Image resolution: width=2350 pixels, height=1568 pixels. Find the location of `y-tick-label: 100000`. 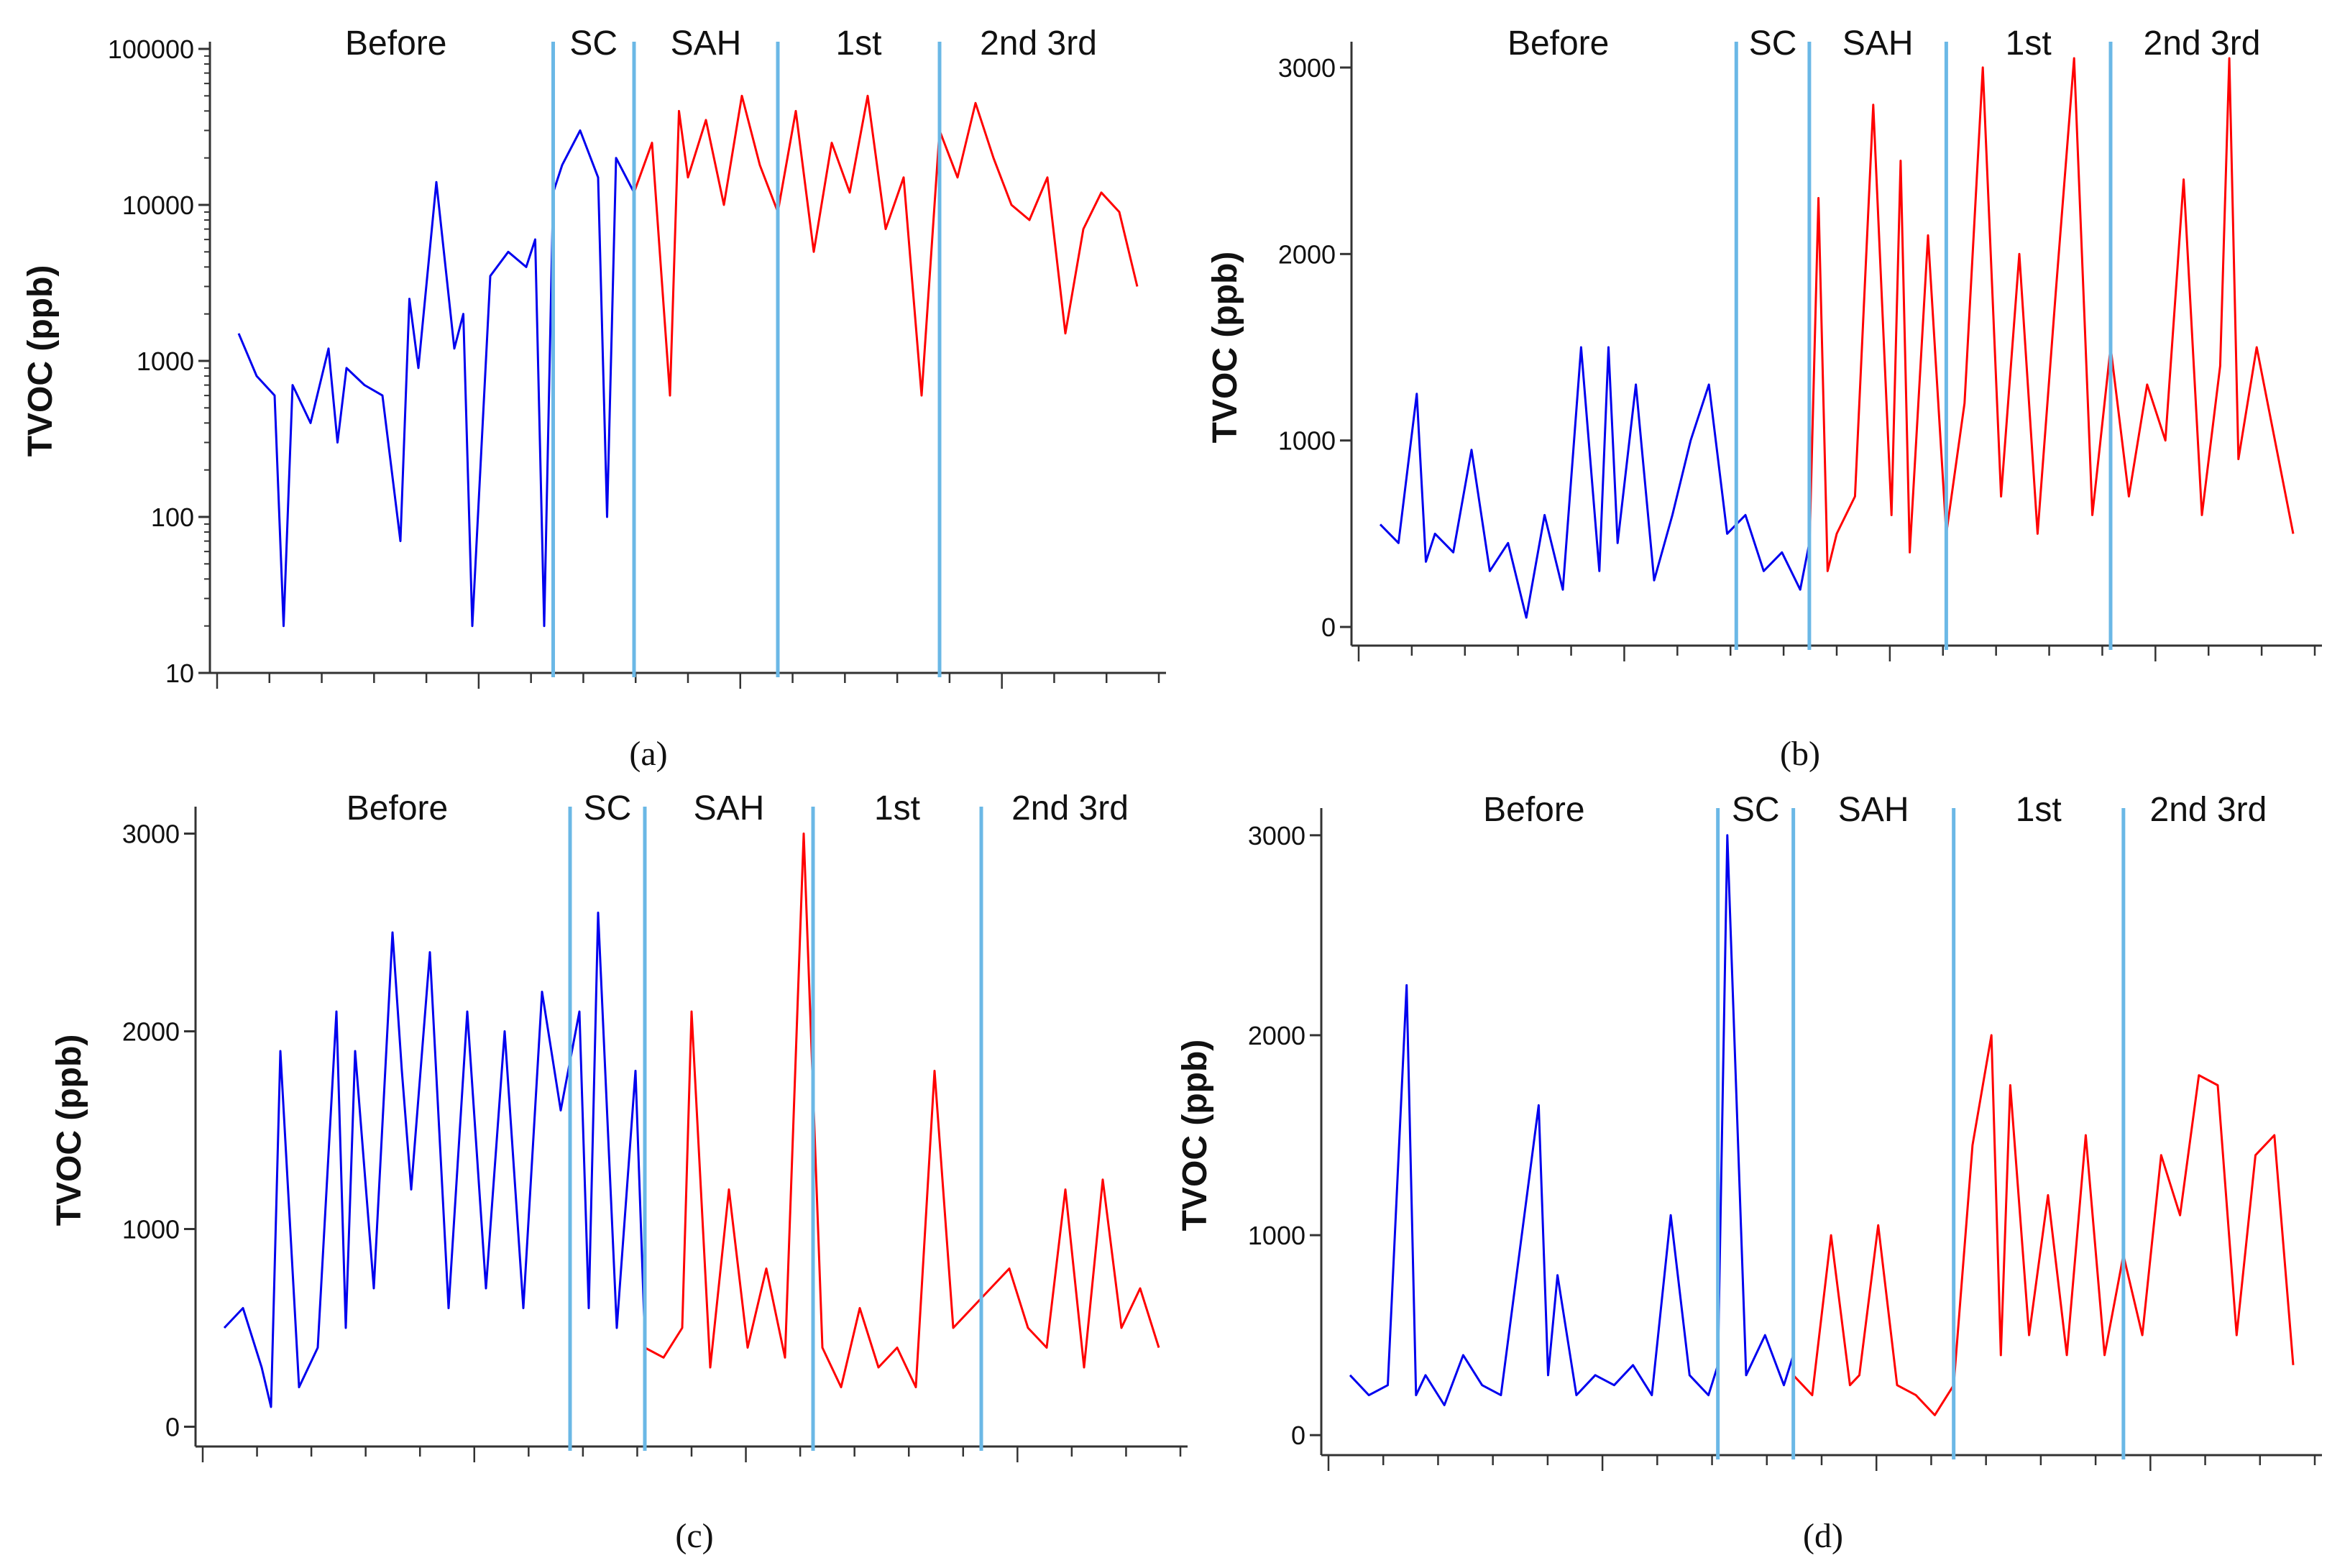

y-tick-label: 100000 is located at coordinates (151, 49).